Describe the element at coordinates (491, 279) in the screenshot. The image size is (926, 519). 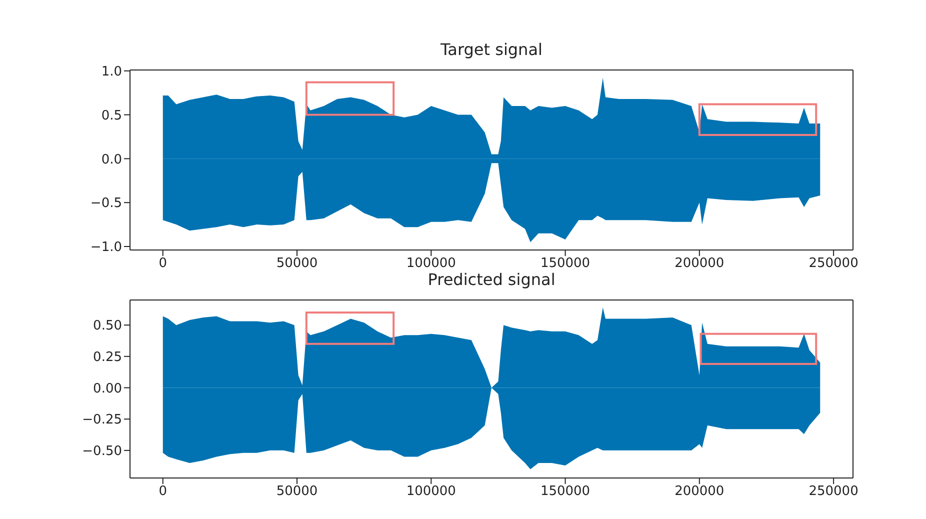
I see `chart-title: Predicted signal` at that location.